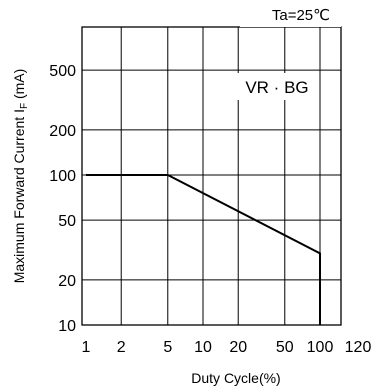 The width and height of the screenshot is (380, 391). What do you see at coordinates (86, 347) in the screenshot?
I see `x-tick-label: 1` at bounding box center [86, 347].